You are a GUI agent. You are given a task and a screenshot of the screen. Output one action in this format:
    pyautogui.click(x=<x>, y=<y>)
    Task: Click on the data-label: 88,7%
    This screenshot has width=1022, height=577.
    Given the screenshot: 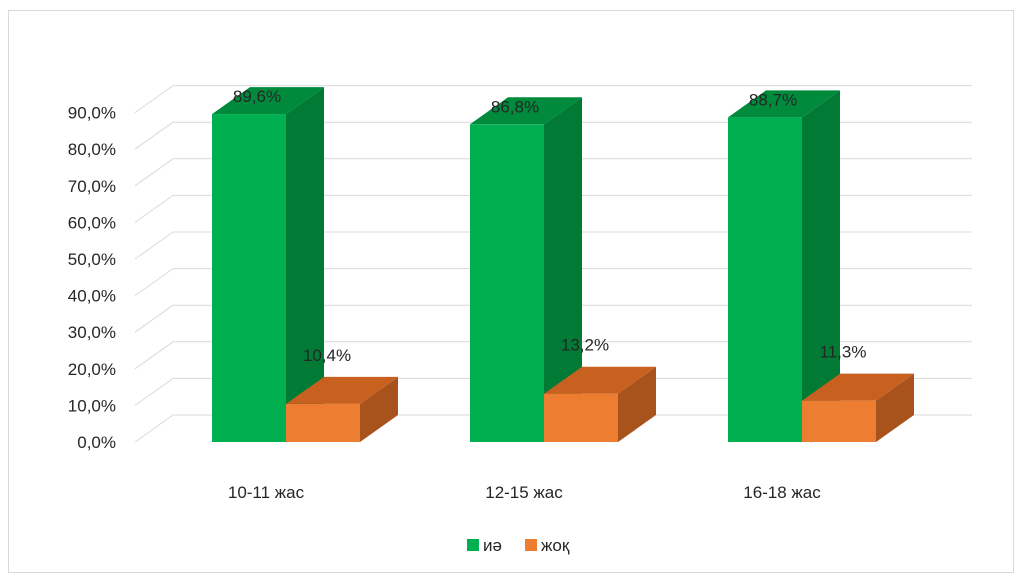 What is the action you would take?
    pyautogui.click(x=773, y=99)
    